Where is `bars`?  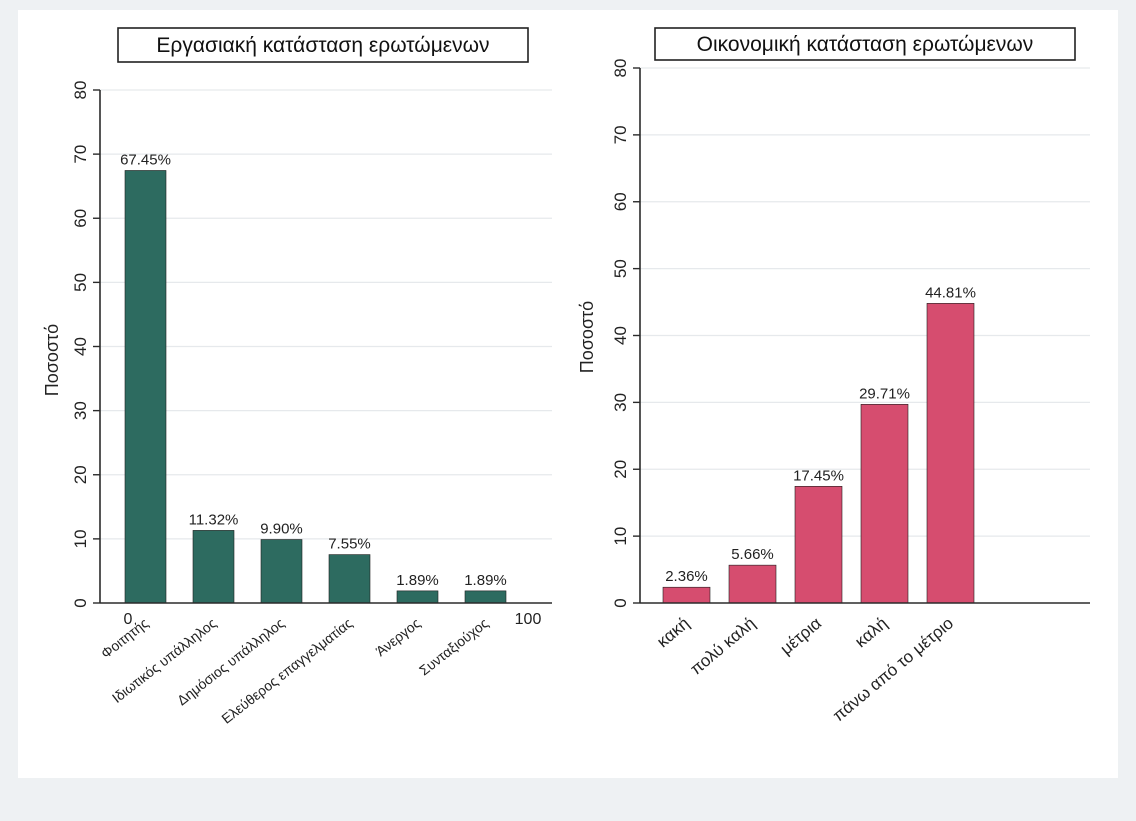 bars is located at coordinates (818, 453).